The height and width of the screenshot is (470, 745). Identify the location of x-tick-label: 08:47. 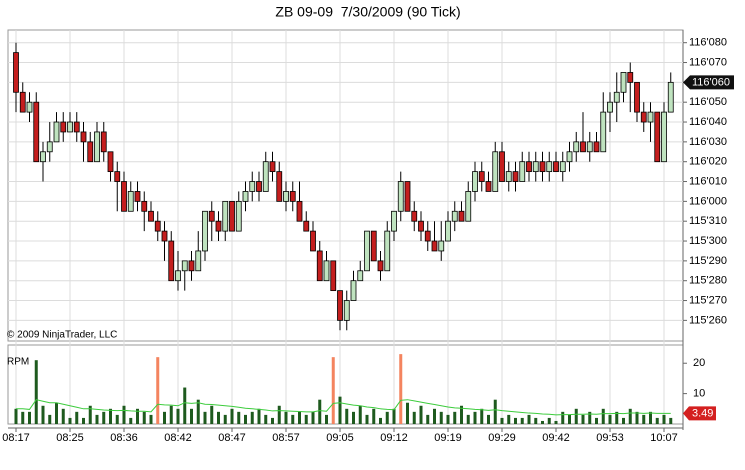
(232, 438).